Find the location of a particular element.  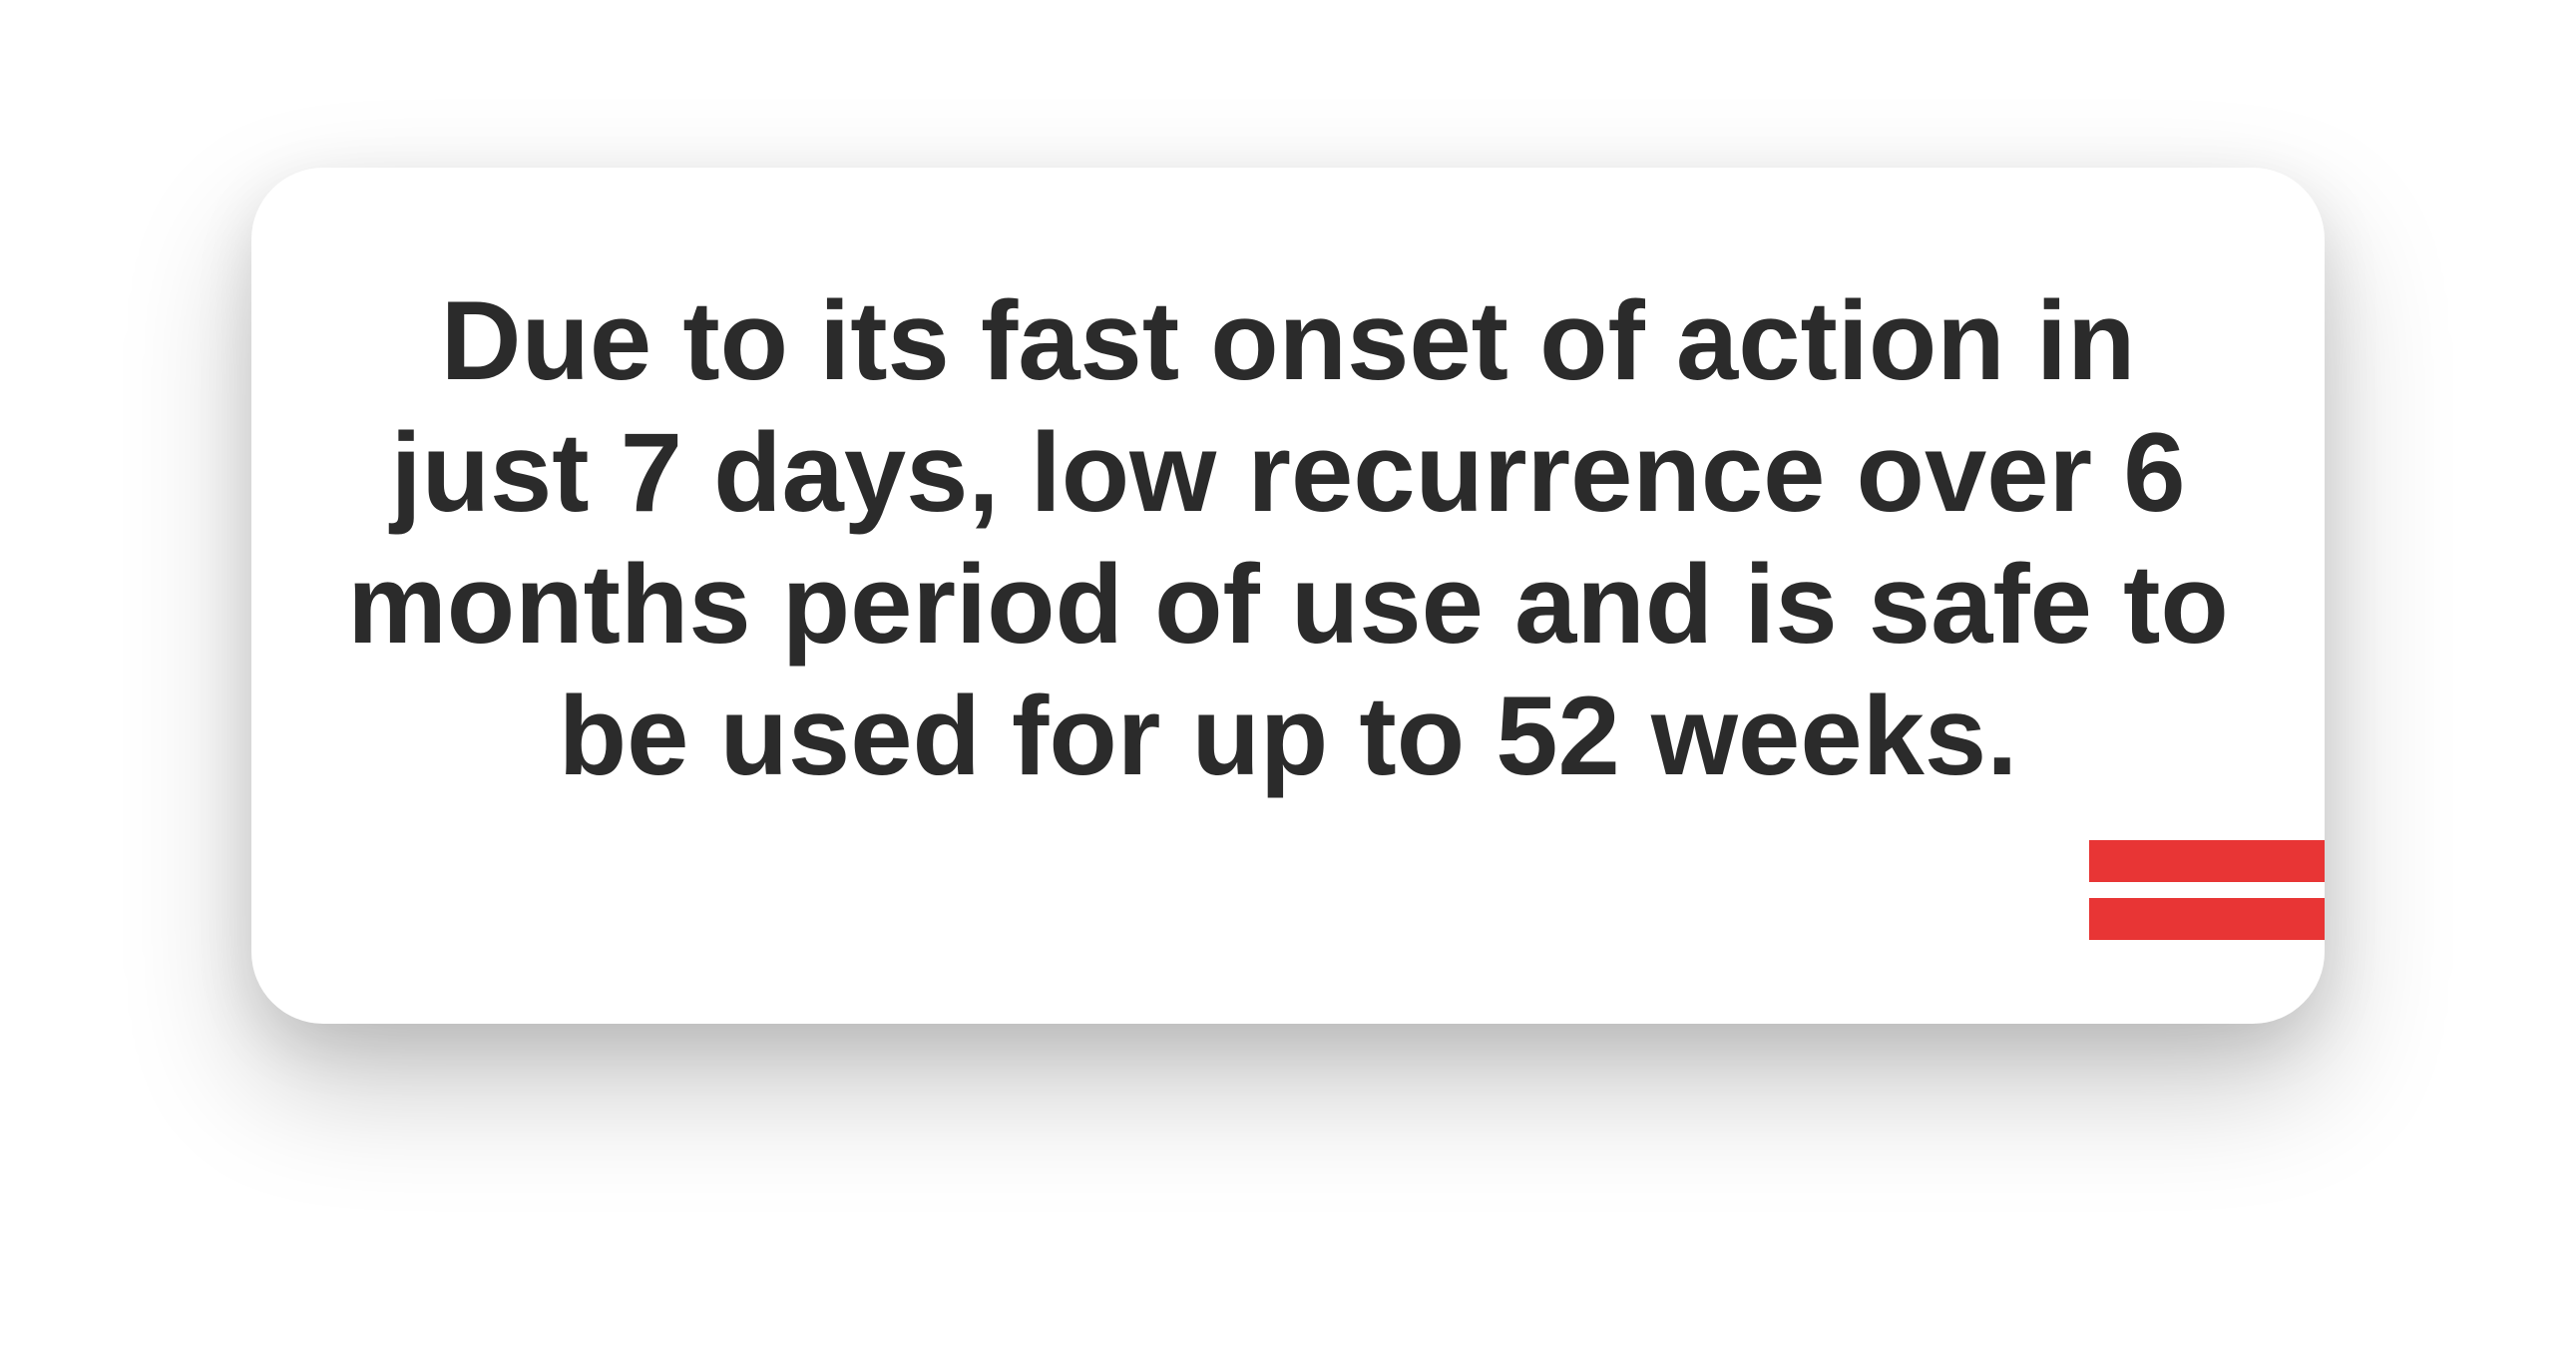

quote-line: Due to its fast onset of action in is located at coordinates (1288, 340).